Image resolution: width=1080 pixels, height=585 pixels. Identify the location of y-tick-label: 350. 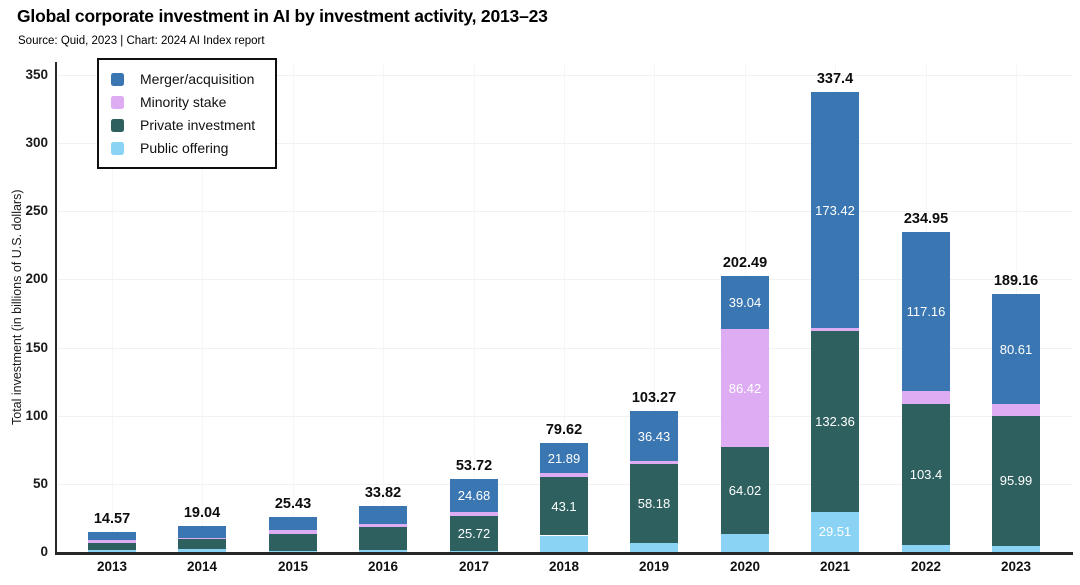
(36, 74).